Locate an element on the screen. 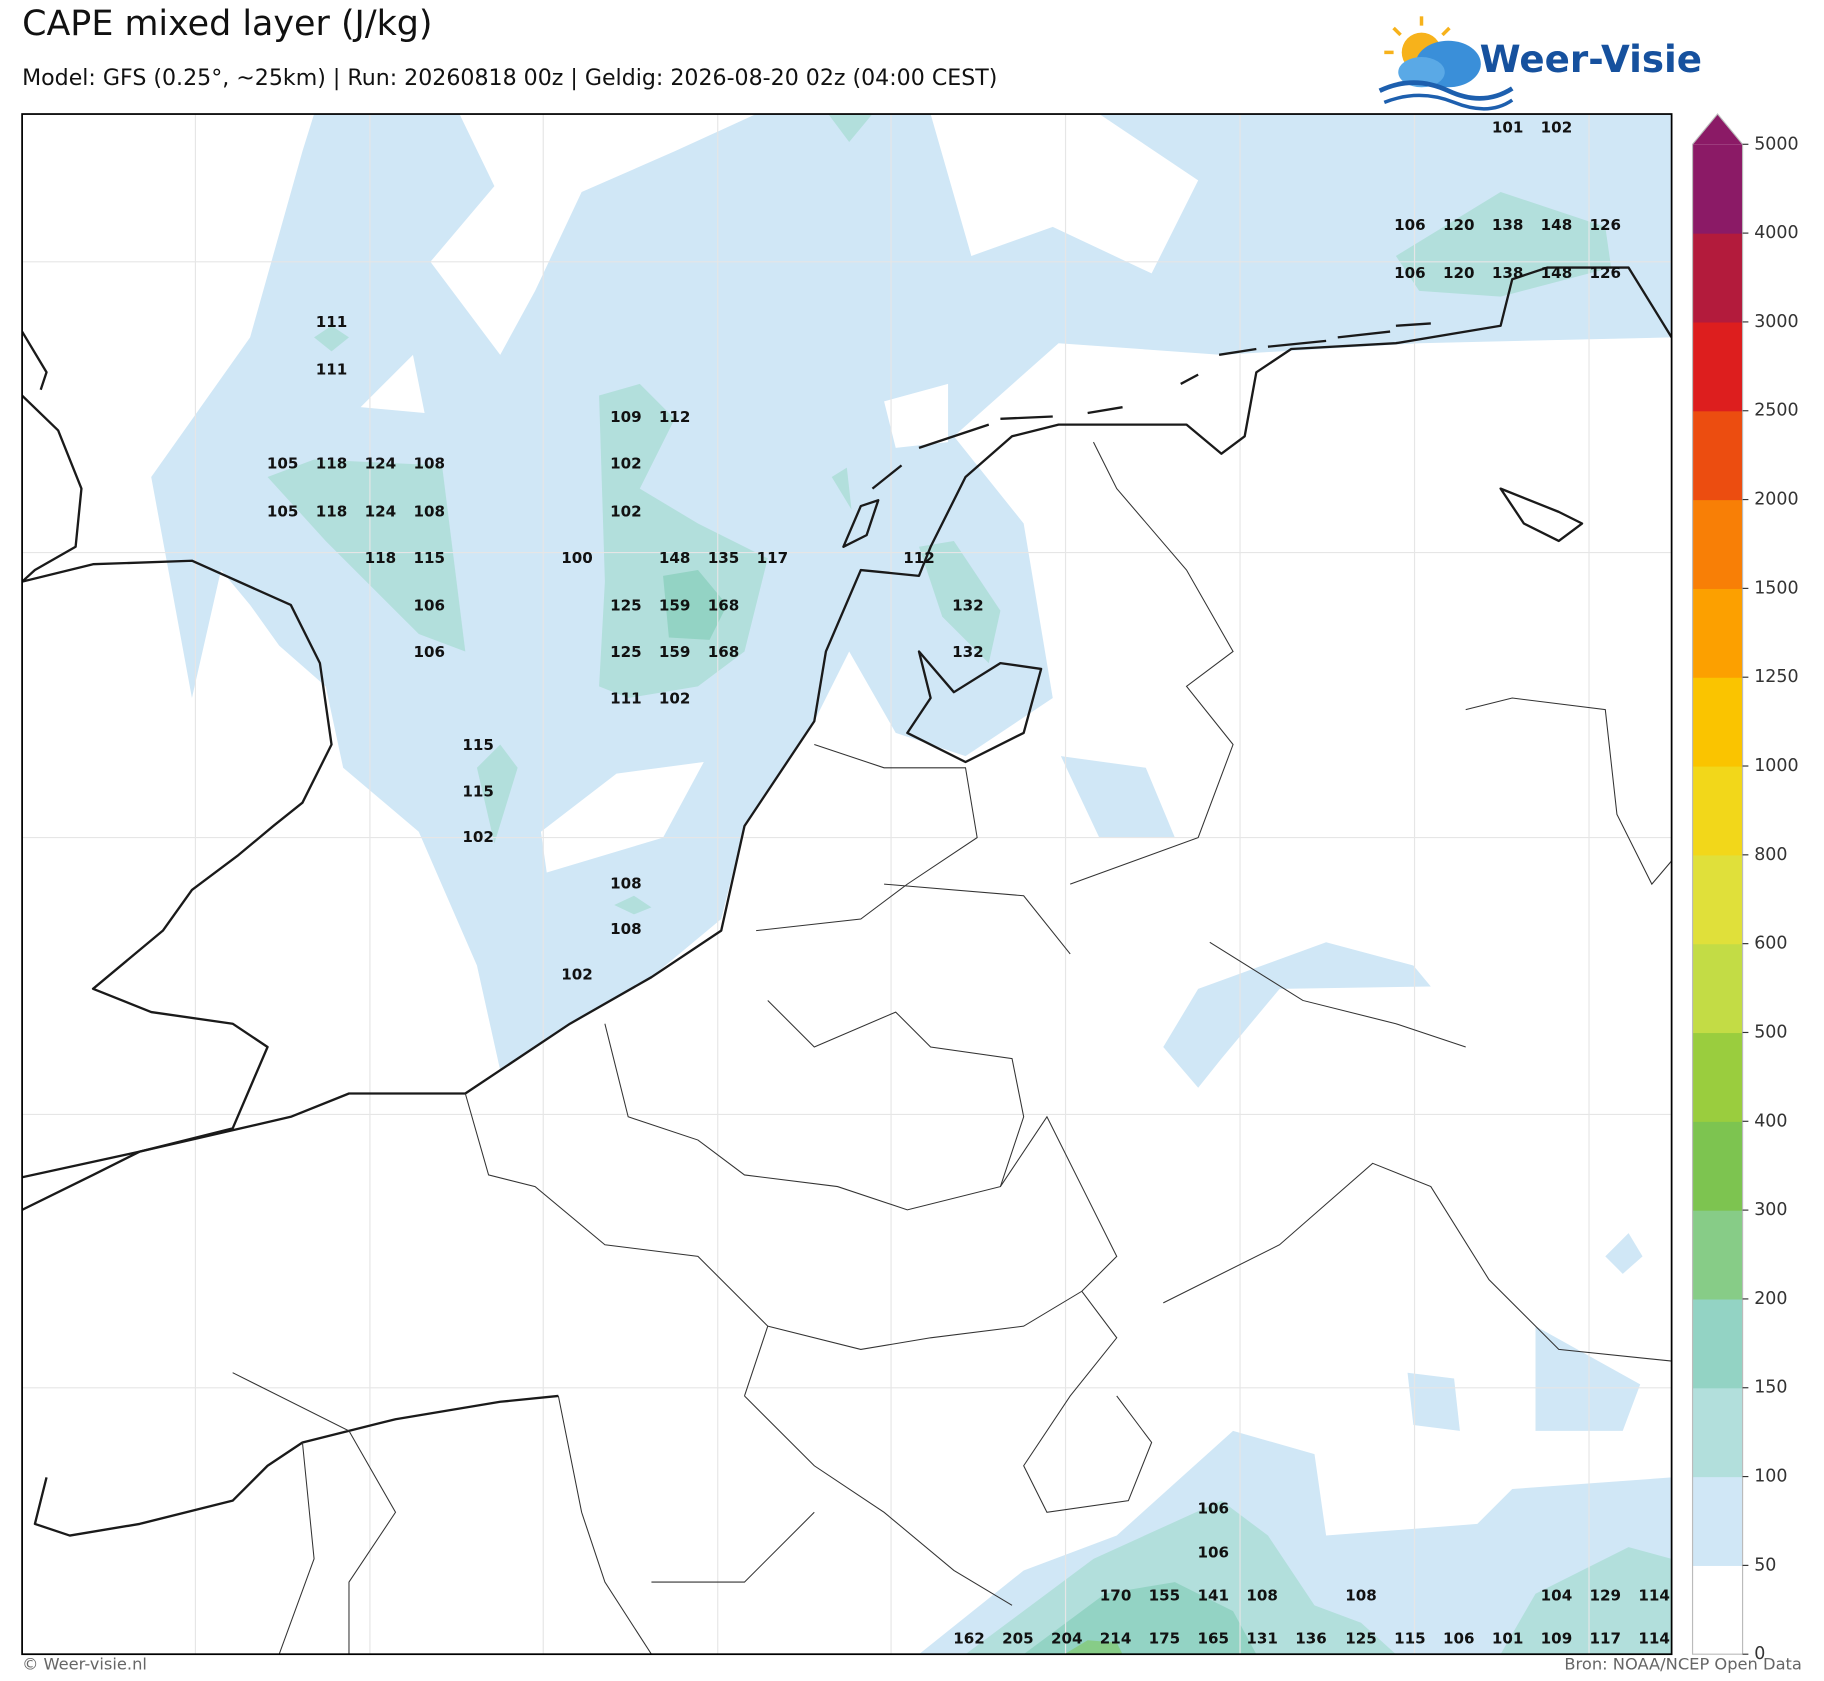 This screenshot has height=1681, width=1824. value-label: 141 is located at coordinates (1214, 1596).